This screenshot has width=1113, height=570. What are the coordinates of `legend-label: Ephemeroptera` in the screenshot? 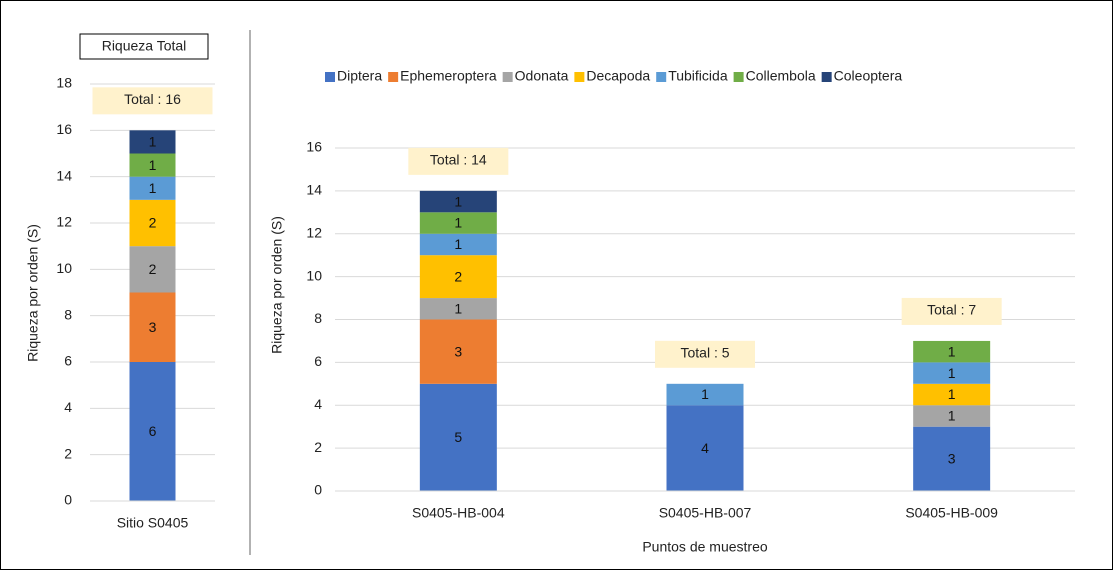 It's located at (448, 76).